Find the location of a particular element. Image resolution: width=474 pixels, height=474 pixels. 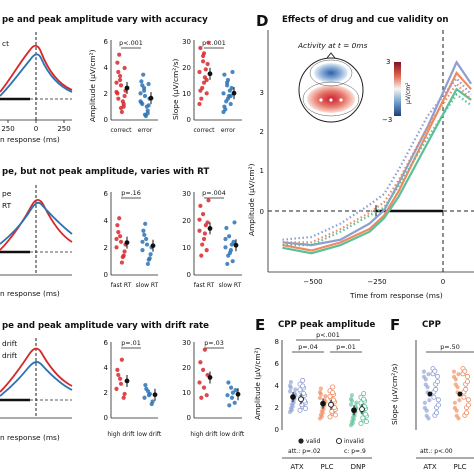

panel-e-group-atx: ATX is located at coordinates (297, 467).